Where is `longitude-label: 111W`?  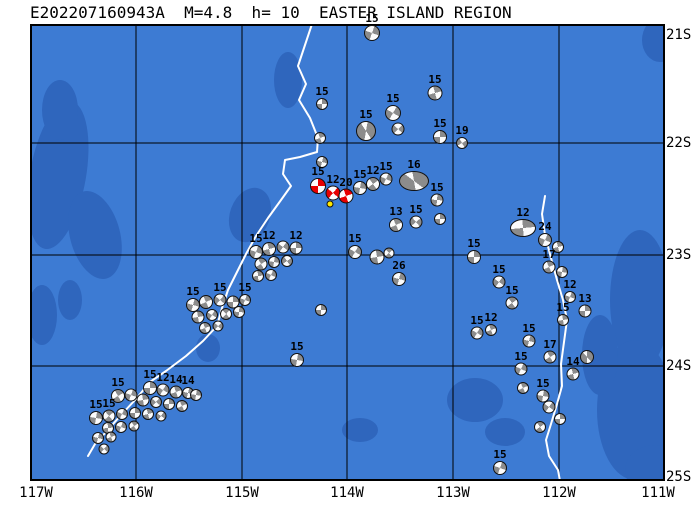
longitude-label: 111W is located at coordinates (658, 493).